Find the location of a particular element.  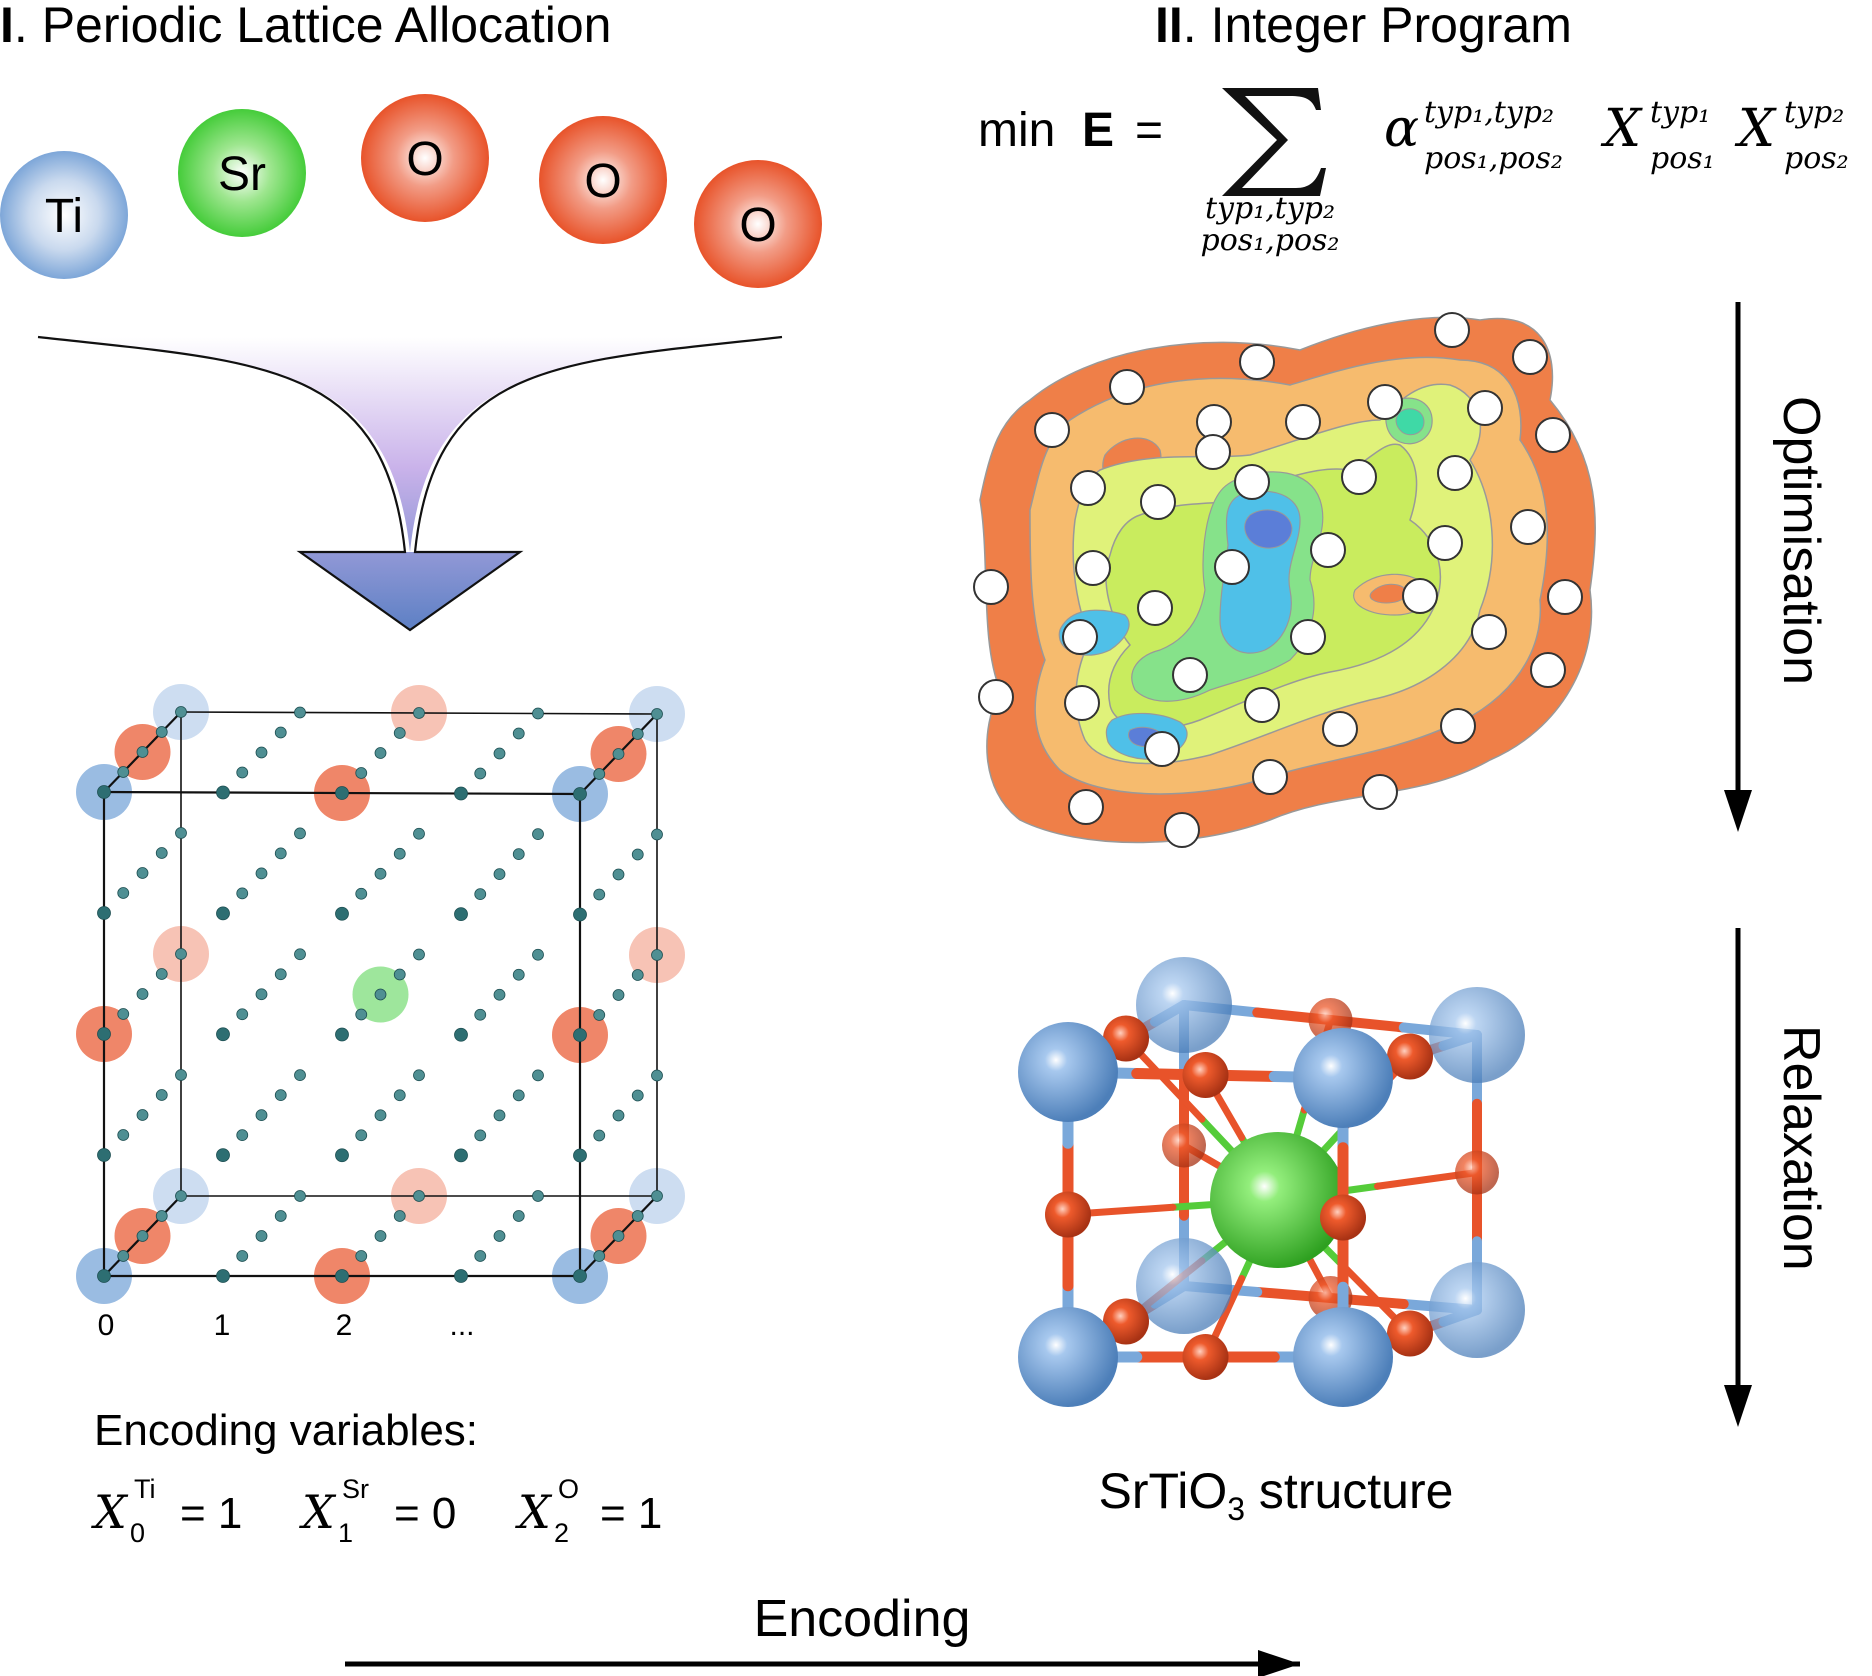

encoding-var-ti-rhs: = 1 is located at coordinates (211, 1513).